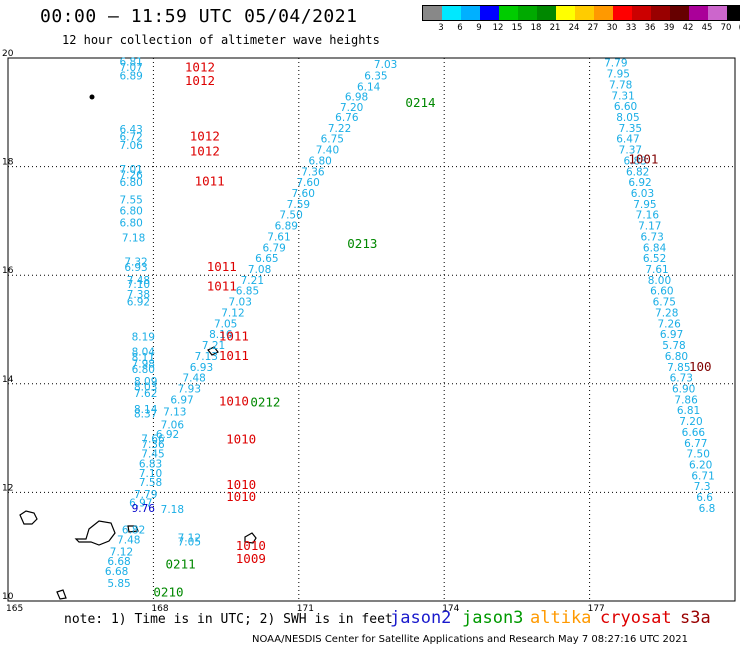 The width and height of the screenshot is (740, 650). What do you see at coordinates (661, 292) in the screenshot?
I see `wave-height-value: 6.60` at bounding box center [661, 292].